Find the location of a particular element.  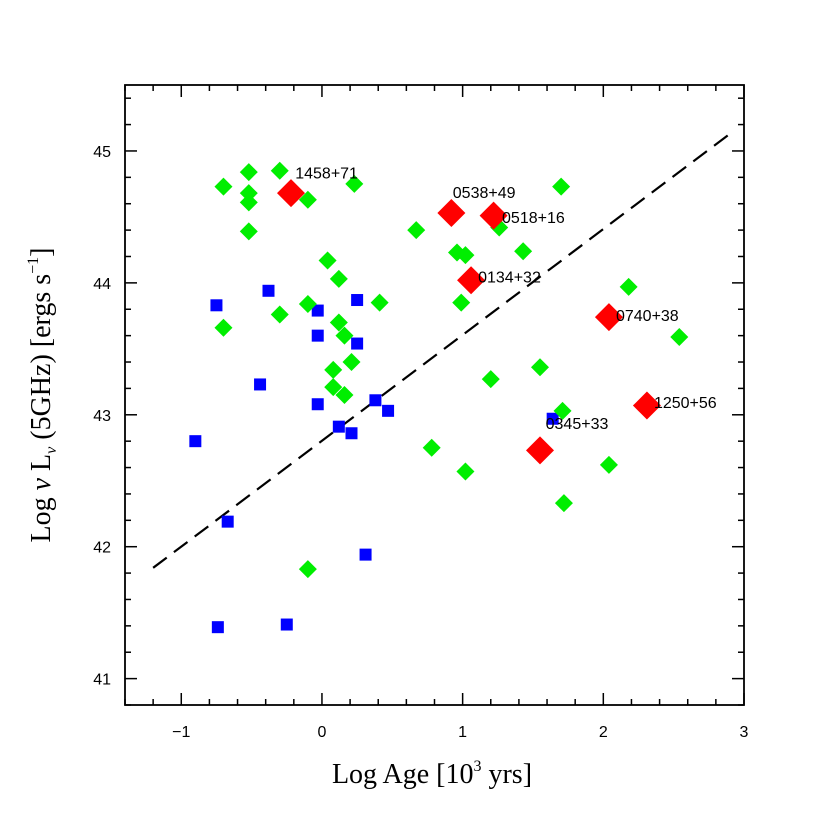

y-tick-label: 43 is located at coordinates (102, 416).